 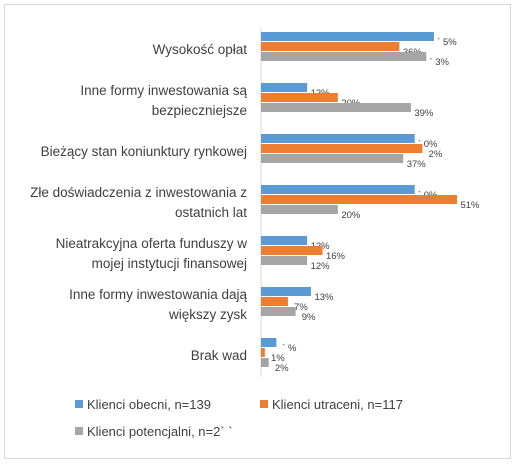 I want to click on category-label: Bieżący stan koniunktury rynkowej, so click(x=144, y=151).